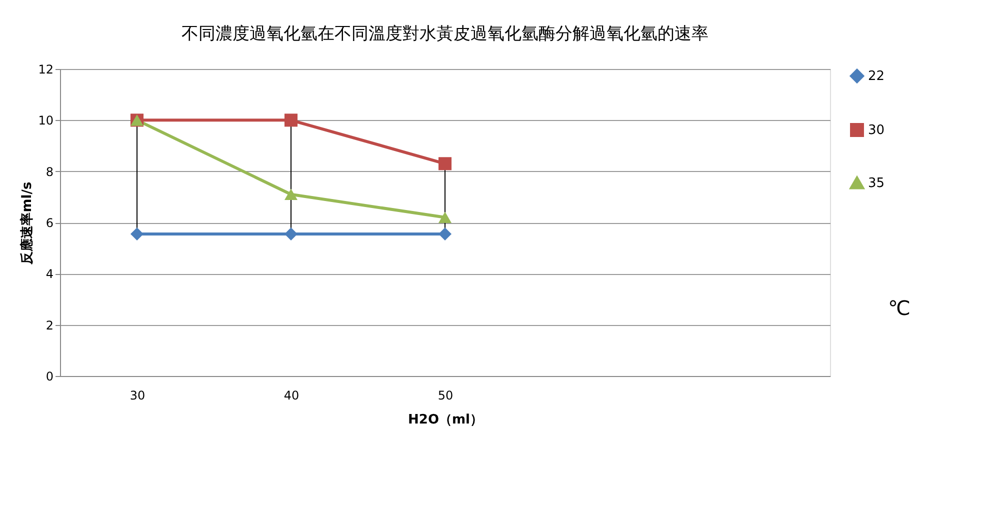 The width and height of the screenshot is (985, 514). What do you see at coordinates (899, 308) in the screenshot?
I see `text: ℃` at bounding box center [899, 308].